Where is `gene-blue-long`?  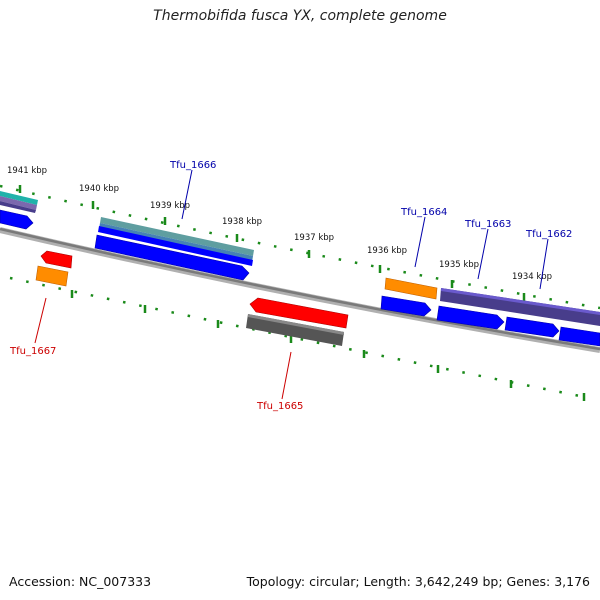
gene-blue-long is located at coordinates (172, 257).